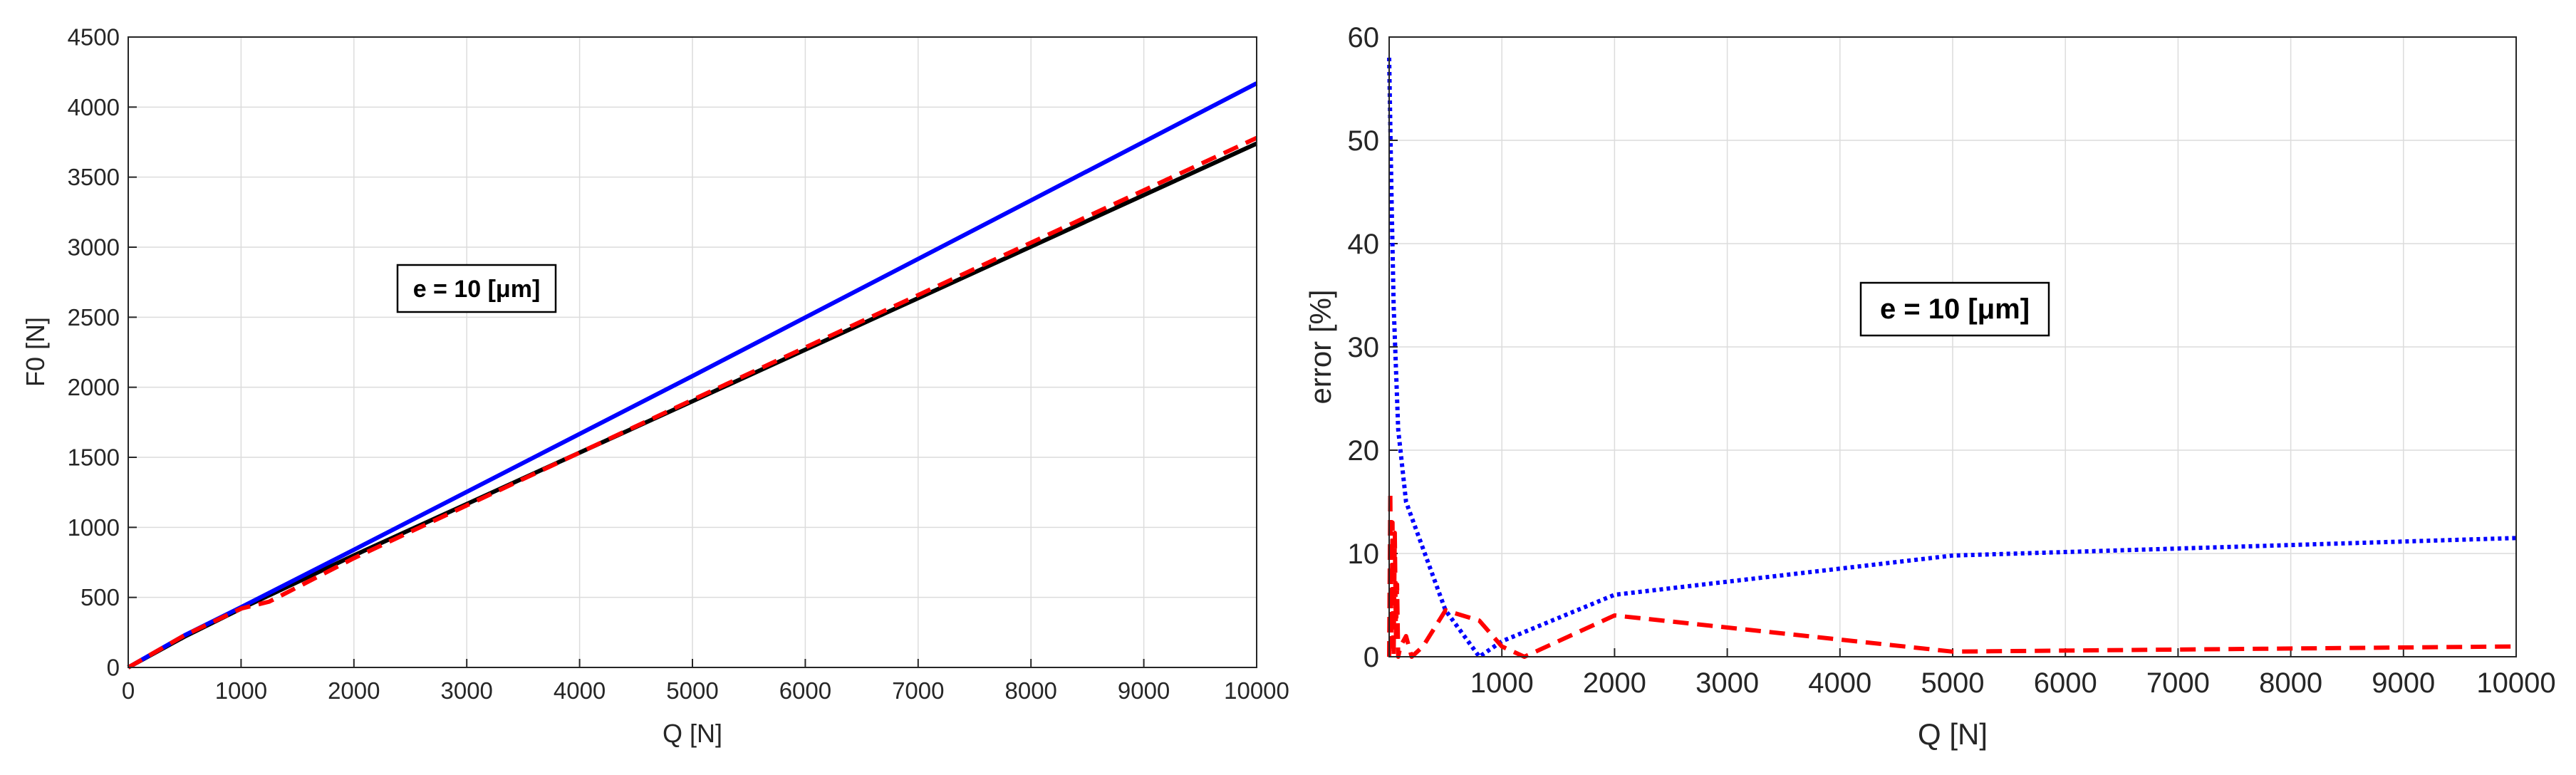  I want to click on y-tick-label: 2000, so click(94, 387).